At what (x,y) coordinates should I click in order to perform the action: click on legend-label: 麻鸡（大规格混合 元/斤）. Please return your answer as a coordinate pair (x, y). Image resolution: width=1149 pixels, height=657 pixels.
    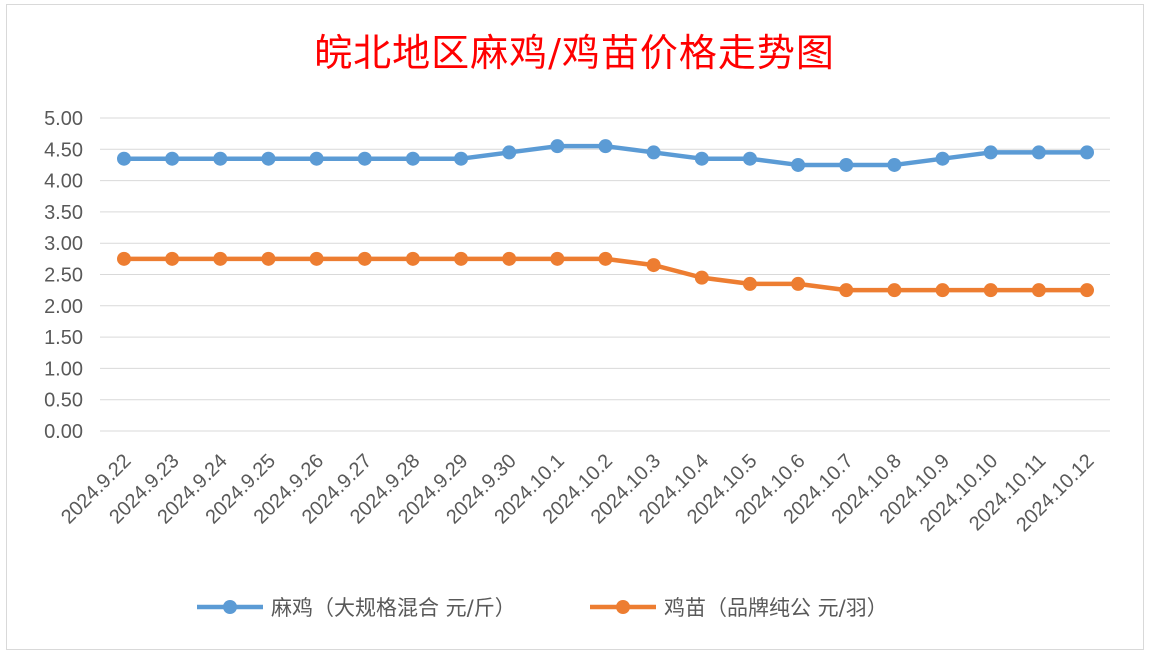
    Looking at the image, I should click on (393, 608).